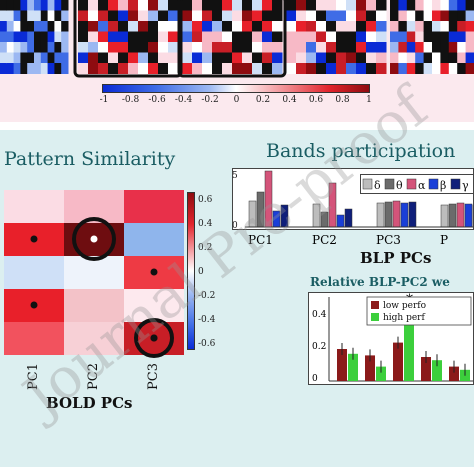 The width and height of the screenshot is (474, 467). What do you see at coordinates (422, 185) in the screenshot?
I see `legend-label: α` at bounding box center [422, 185].